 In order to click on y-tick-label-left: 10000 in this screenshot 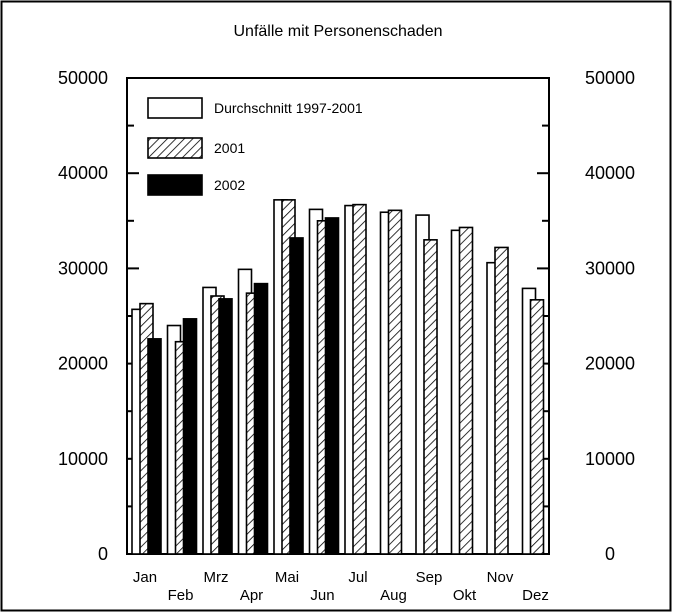, I will do `click(83, 459)`.